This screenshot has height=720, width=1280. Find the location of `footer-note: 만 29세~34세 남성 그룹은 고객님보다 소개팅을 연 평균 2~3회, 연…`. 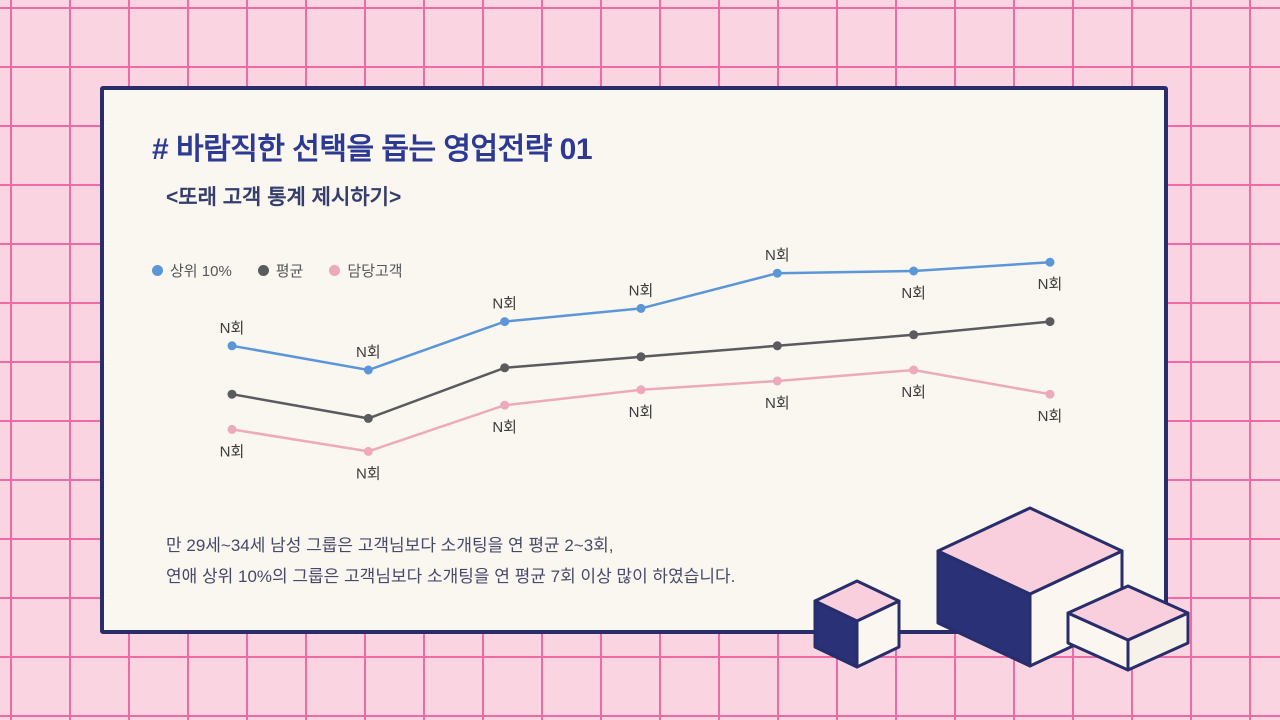

footer-note: 만 29세~34세 남성 그룹은 고객님보다 소개팅을 연 평균 2~3회, 연… is located at coordinates (450, 561).